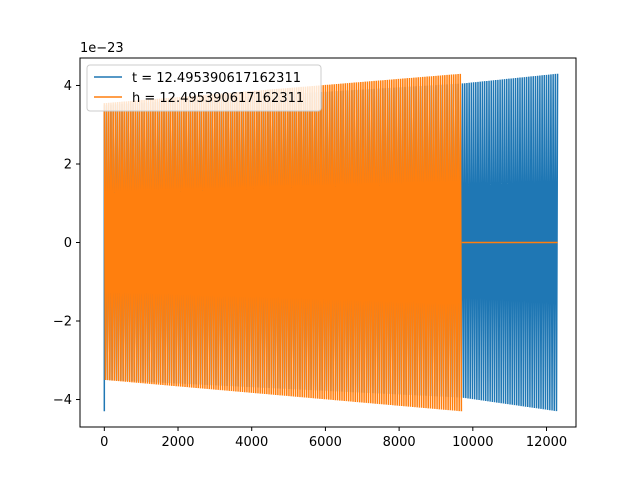  What do you see at coordinates (251, 442) in the screenshot?
I see `x-tick-label: 4000` at bounding box center [251, 442].